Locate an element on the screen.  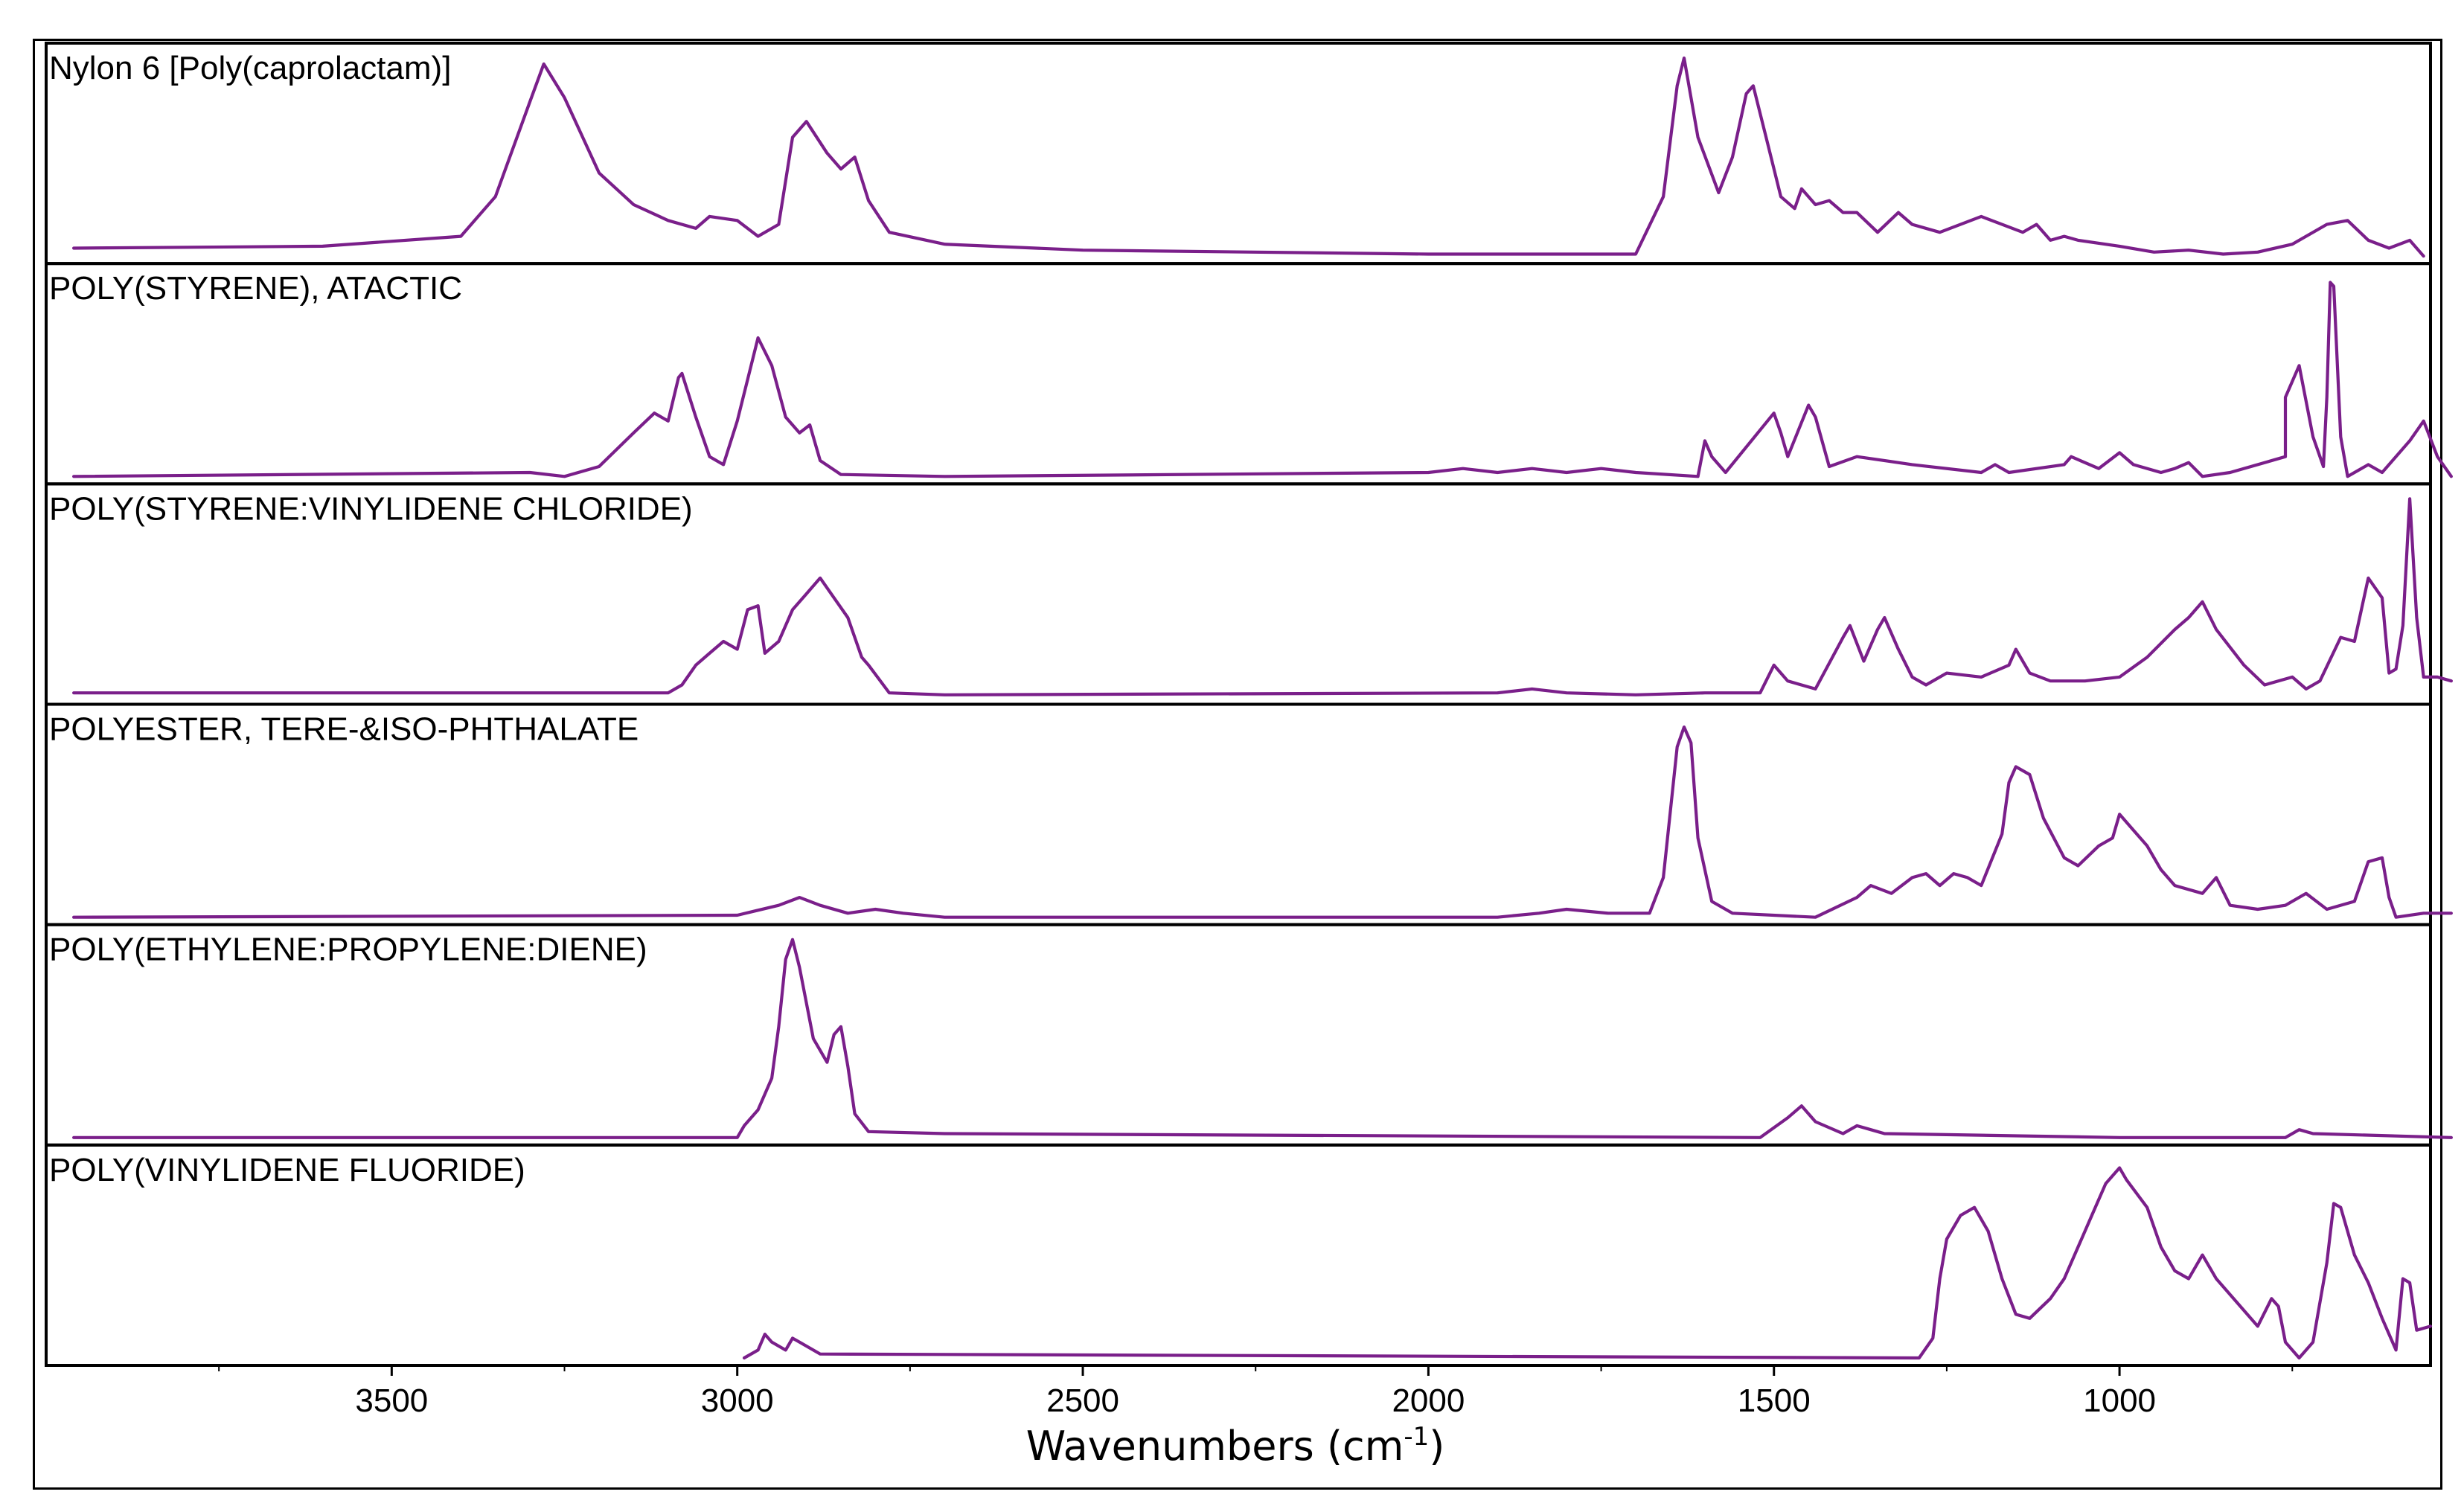
x-tick-label: 2500 is located at coordinates (1082, 1401).